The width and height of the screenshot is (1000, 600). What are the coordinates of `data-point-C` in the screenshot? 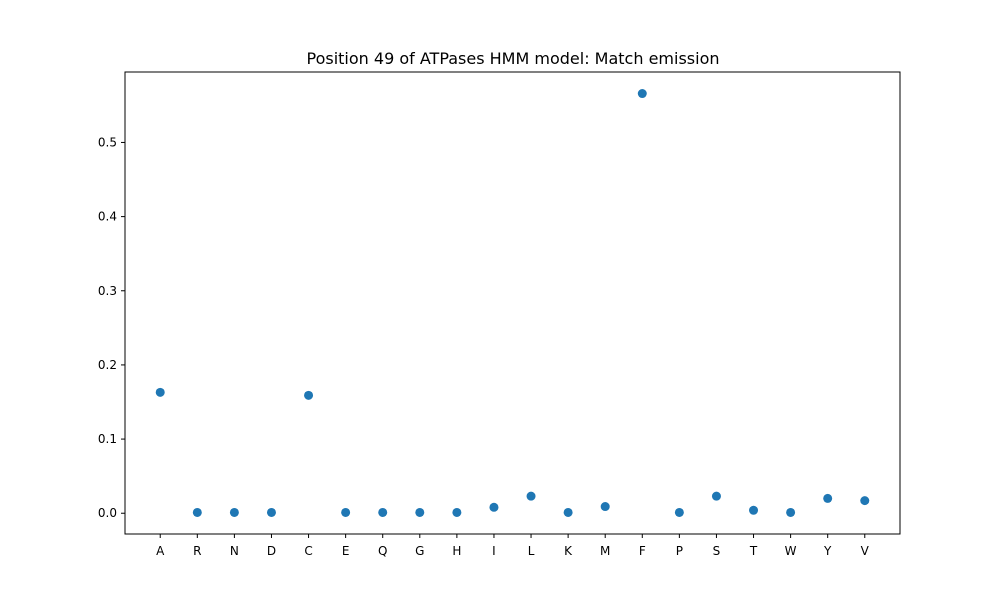 It's located at (309, 395).